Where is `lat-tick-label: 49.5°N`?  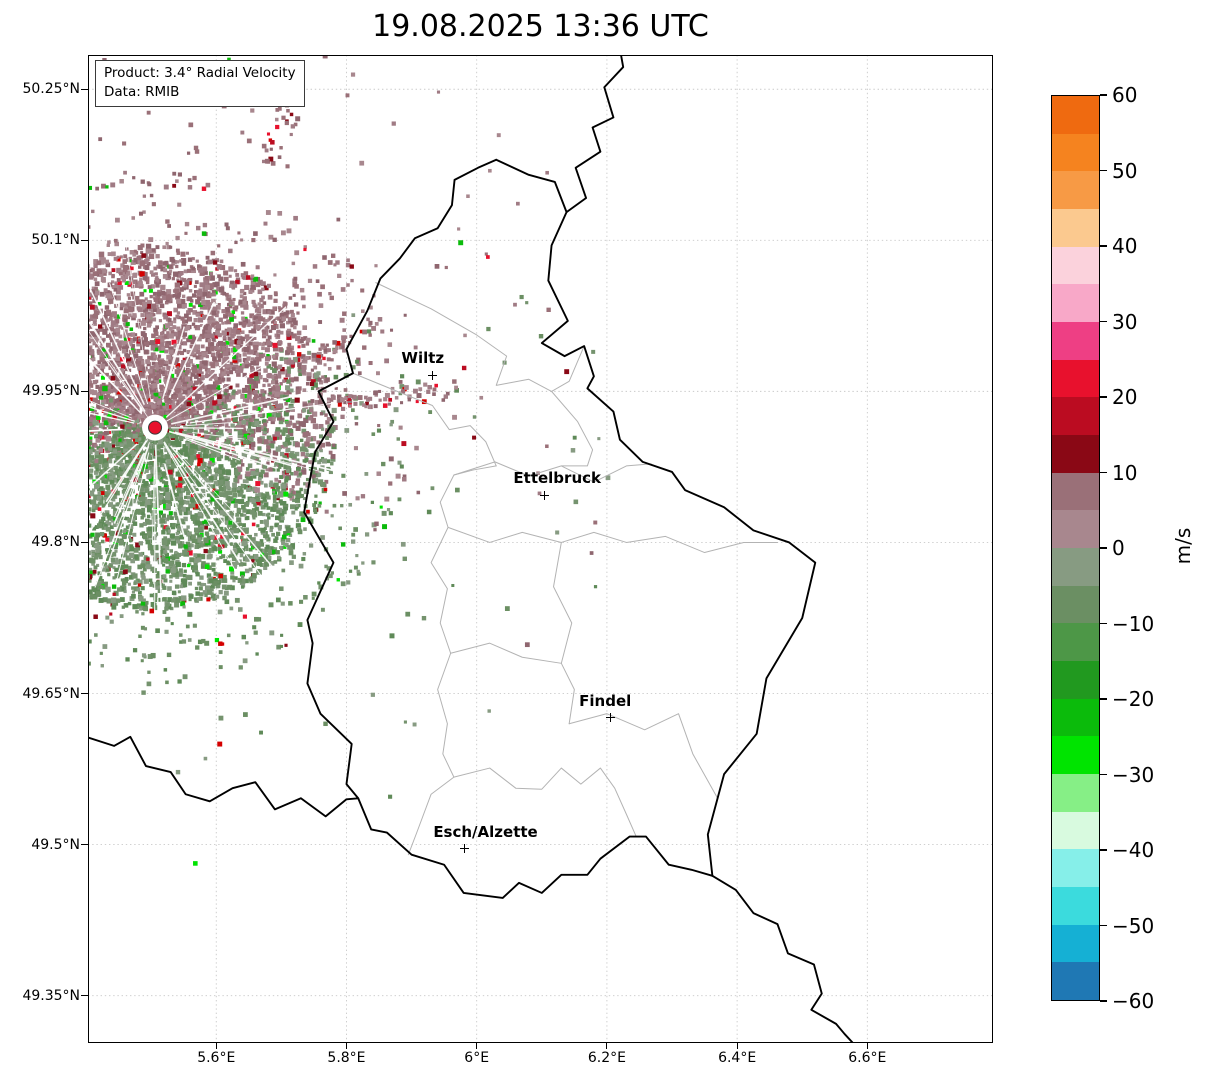
lat-tick-label: 49.5°N is located at coordinates (55, 844).